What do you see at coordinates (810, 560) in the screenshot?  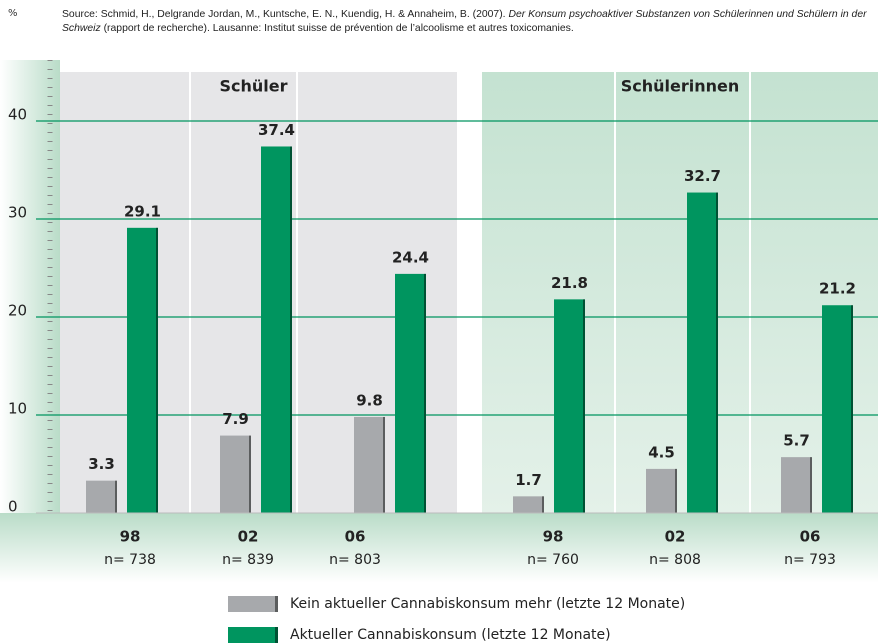 I see `n-label: n= 793` at bounding box center [810, 560].